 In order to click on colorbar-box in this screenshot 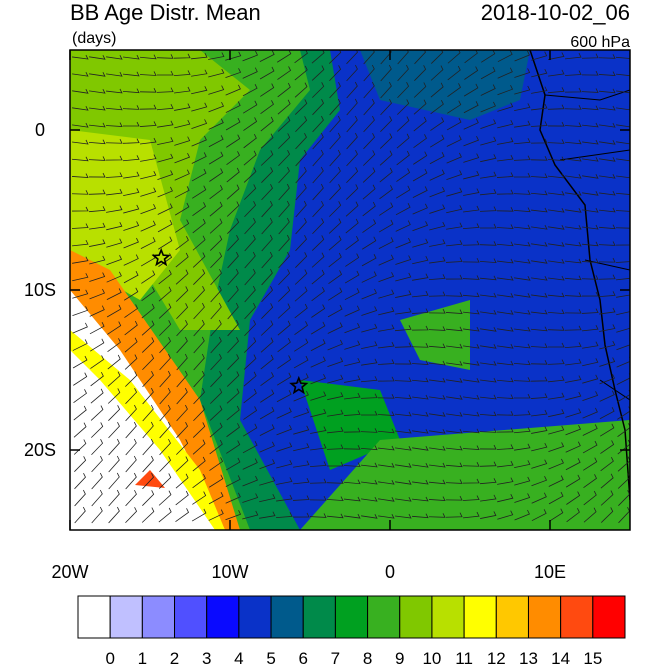, I will do `click(480, 617)`.